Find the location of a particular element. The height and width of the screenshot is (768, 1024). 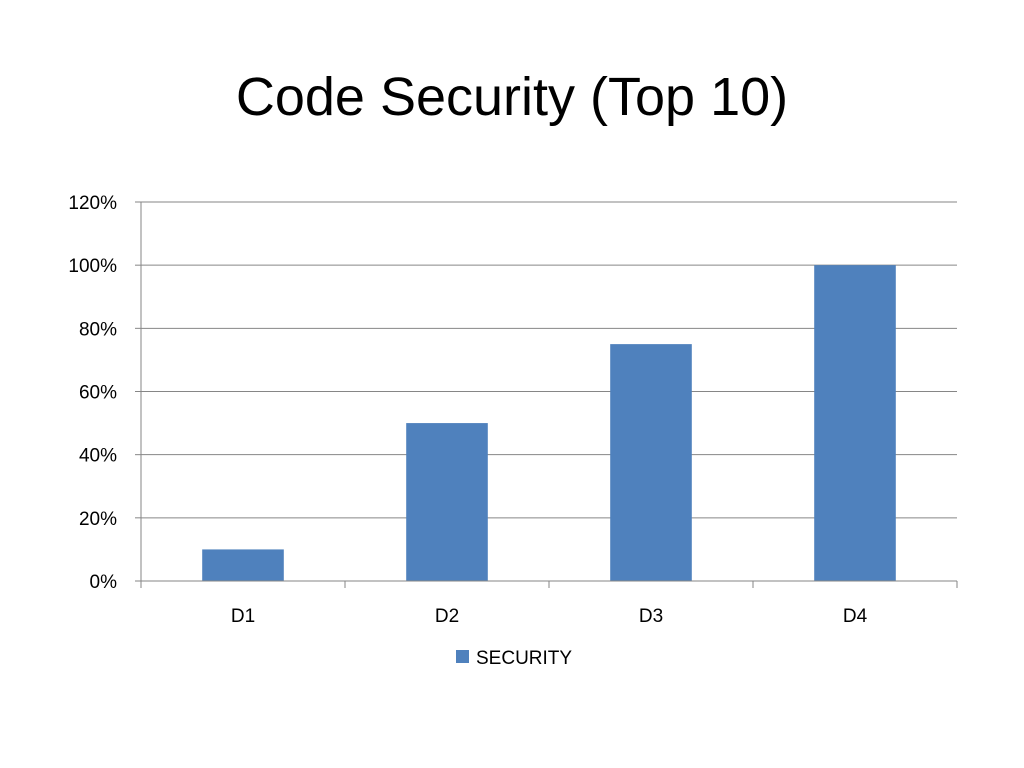

y-tick-labels: 0% 20% 40% 60% 80% 100% 120% is located at coordinates (92, 393).